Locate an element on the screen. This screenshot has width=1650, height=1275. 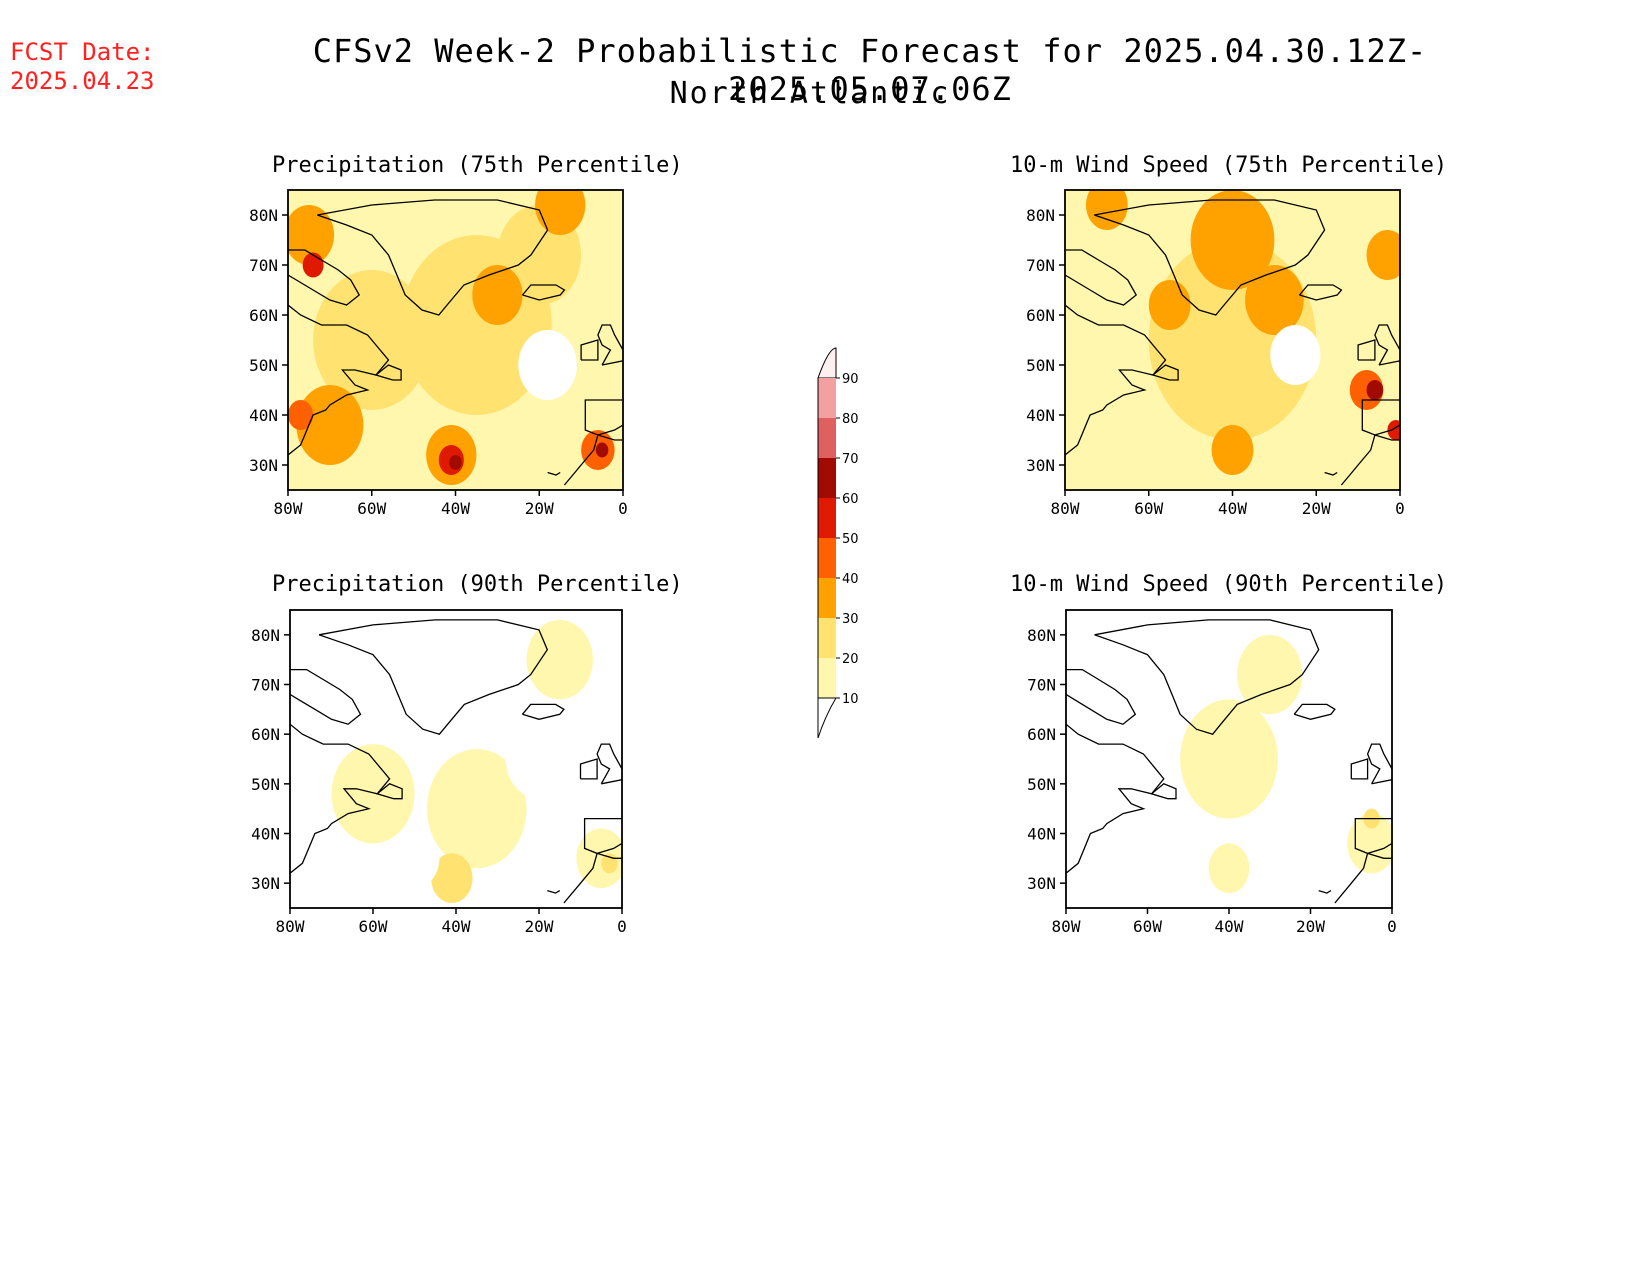
colorbar-label: 60 is located at coordinates (850, 499).